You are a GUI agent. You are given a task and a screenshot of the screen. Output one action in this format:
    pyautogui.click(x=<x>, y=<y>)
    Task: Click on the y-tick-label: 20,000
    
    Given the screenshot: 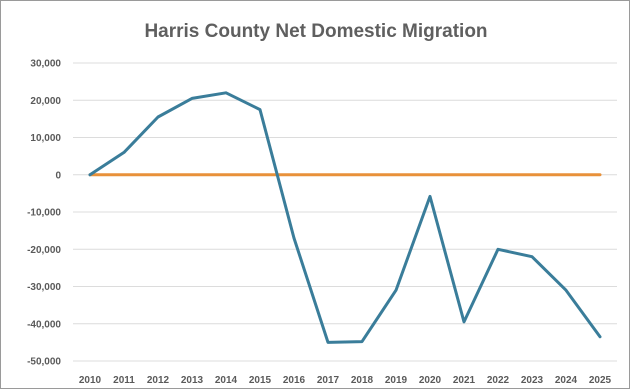 What is the action you would take?
    pyautogui.click(x=45, y=101)
    